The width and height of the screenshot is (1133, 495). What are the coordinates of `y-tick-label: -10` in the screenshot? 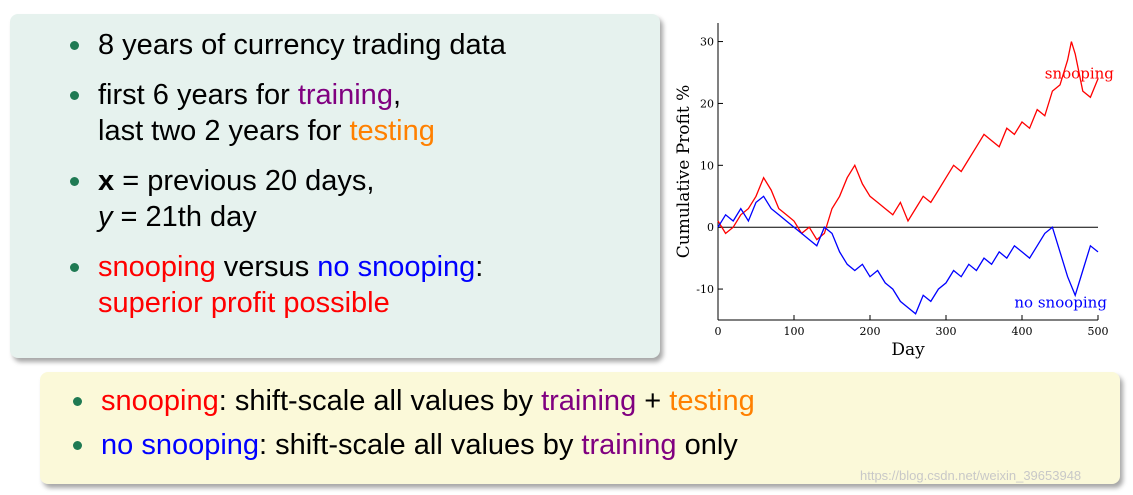 It's located at (705, 289).